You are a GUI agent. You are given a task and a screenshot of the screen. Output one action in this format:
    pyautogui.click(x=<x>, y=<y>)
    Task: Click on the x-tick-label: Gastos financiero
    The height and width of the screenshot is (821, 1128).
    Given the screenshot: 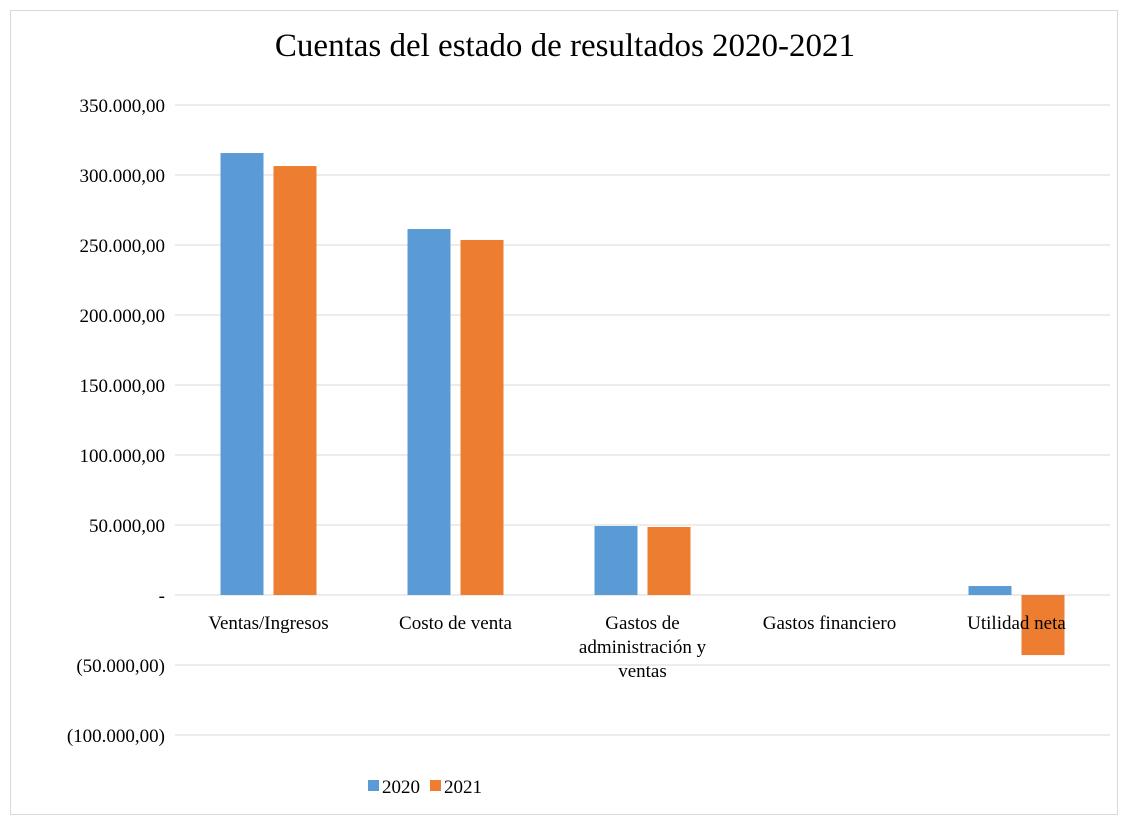 What is the action you would take?
    pyautogui.click(x=829, y=623)
    